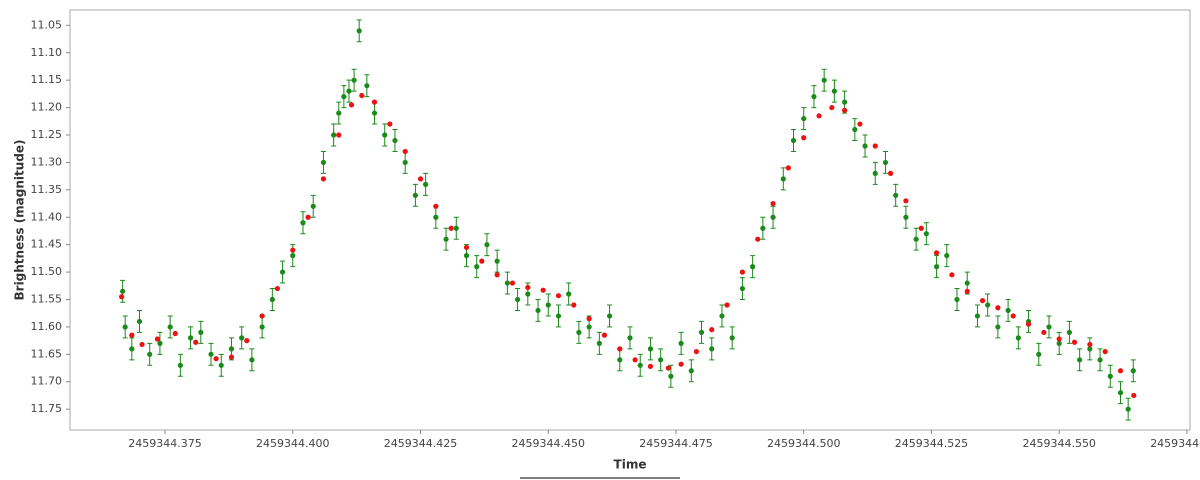 The width and height of the screenshot is (1200, 480). I want to click on y-tick-label: 11.55, so click(47, 299).